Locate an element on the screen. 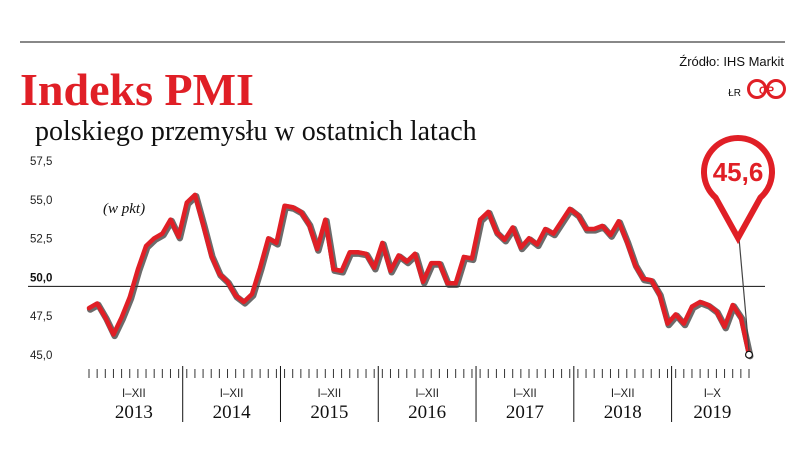 The image size is (805, 472). year-label: 2014 is located at coordinates (232, 412).